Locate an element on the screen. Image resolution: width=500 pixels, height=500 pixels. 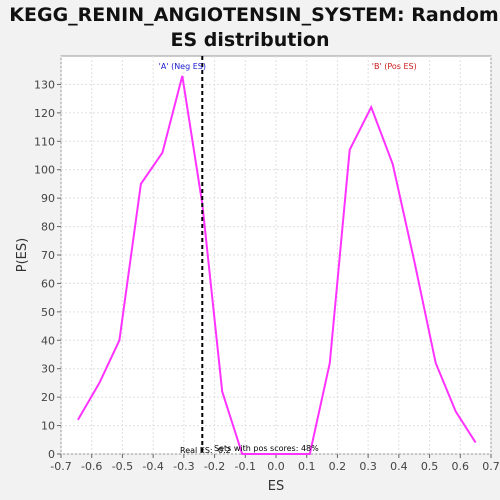
real-es-label: Real ES: -0.2 is located at coordinates (205, 450).